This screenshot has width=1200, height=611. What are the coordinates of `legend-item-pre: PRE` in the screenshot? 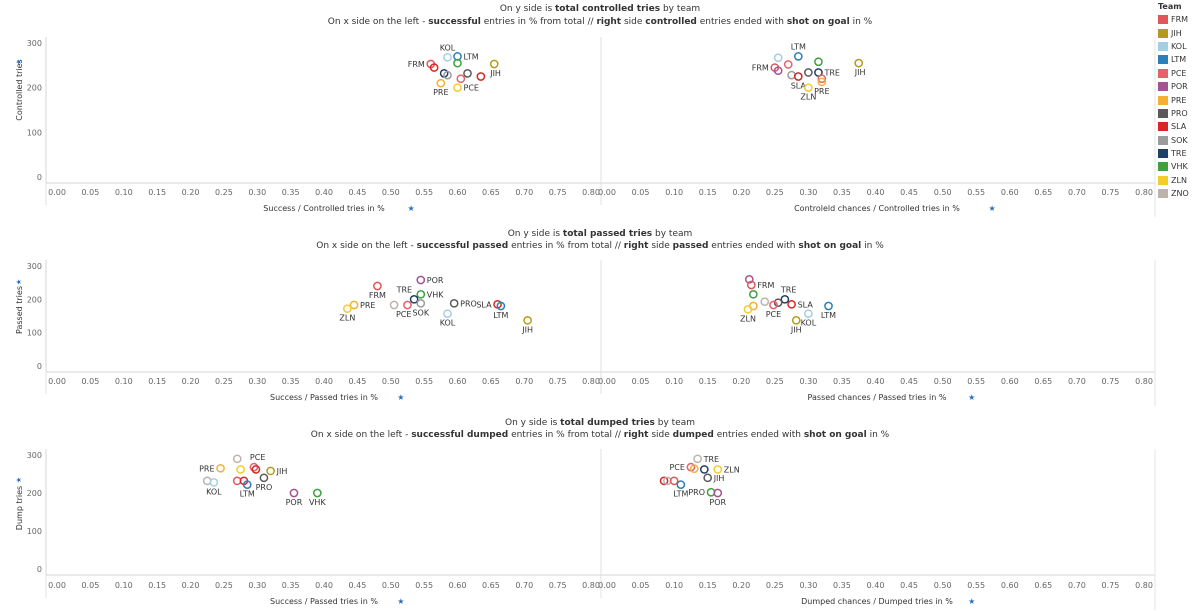 It's located at (1179, 99).